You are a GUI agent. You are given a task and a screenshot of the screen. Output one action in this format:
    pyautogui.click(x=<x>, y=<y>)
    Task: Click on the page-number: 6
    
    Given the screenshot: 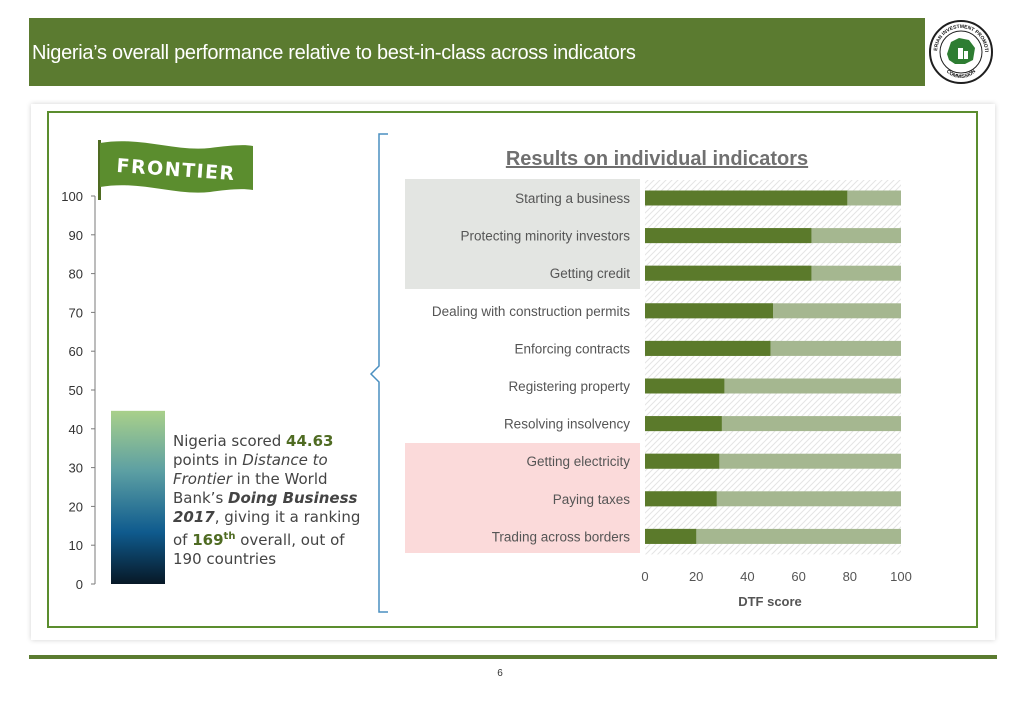 What is the action you would take?
    pyautogui.click(x=500, y=673)
    